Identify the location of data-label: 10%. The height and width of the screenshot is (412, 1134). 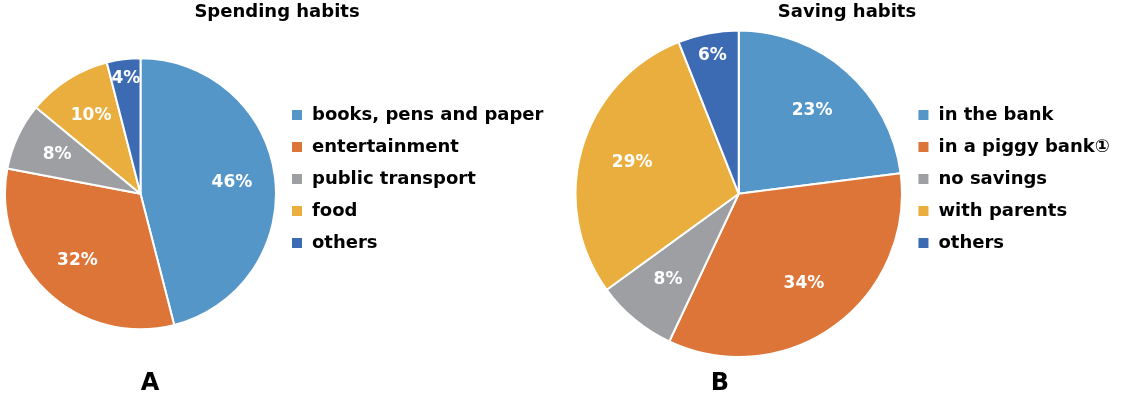
(91, 114).